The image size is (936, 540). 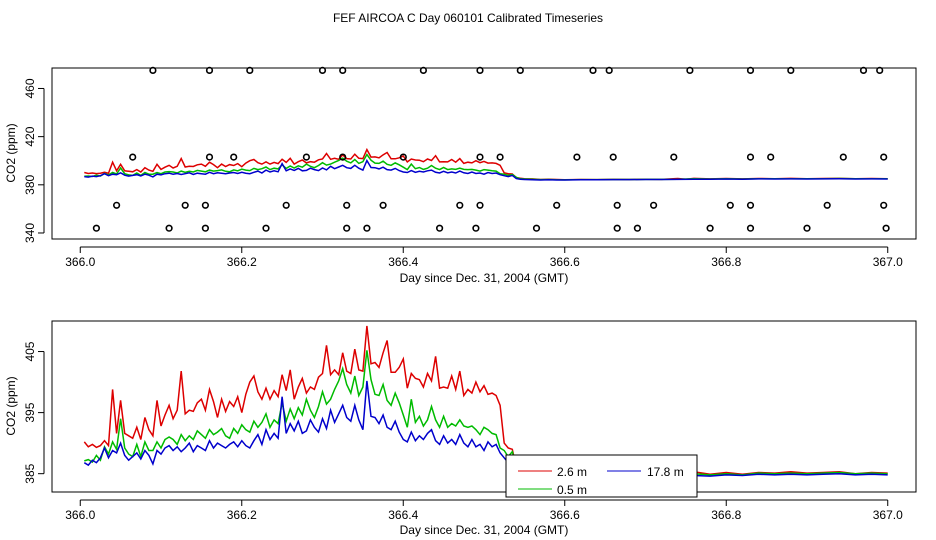 I want to click on top-series-group, so click(x=486, y=164).